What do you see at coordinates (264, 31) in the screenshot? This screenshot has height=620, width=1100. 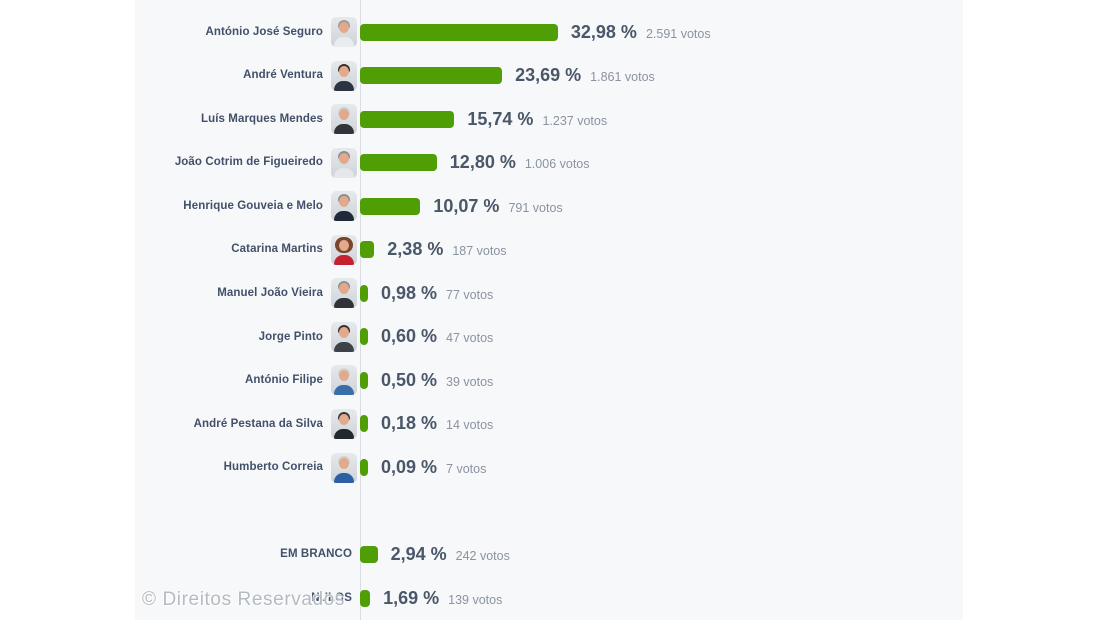 I see `candidate-name: António José Seguro` at bounding box center [264, 31].